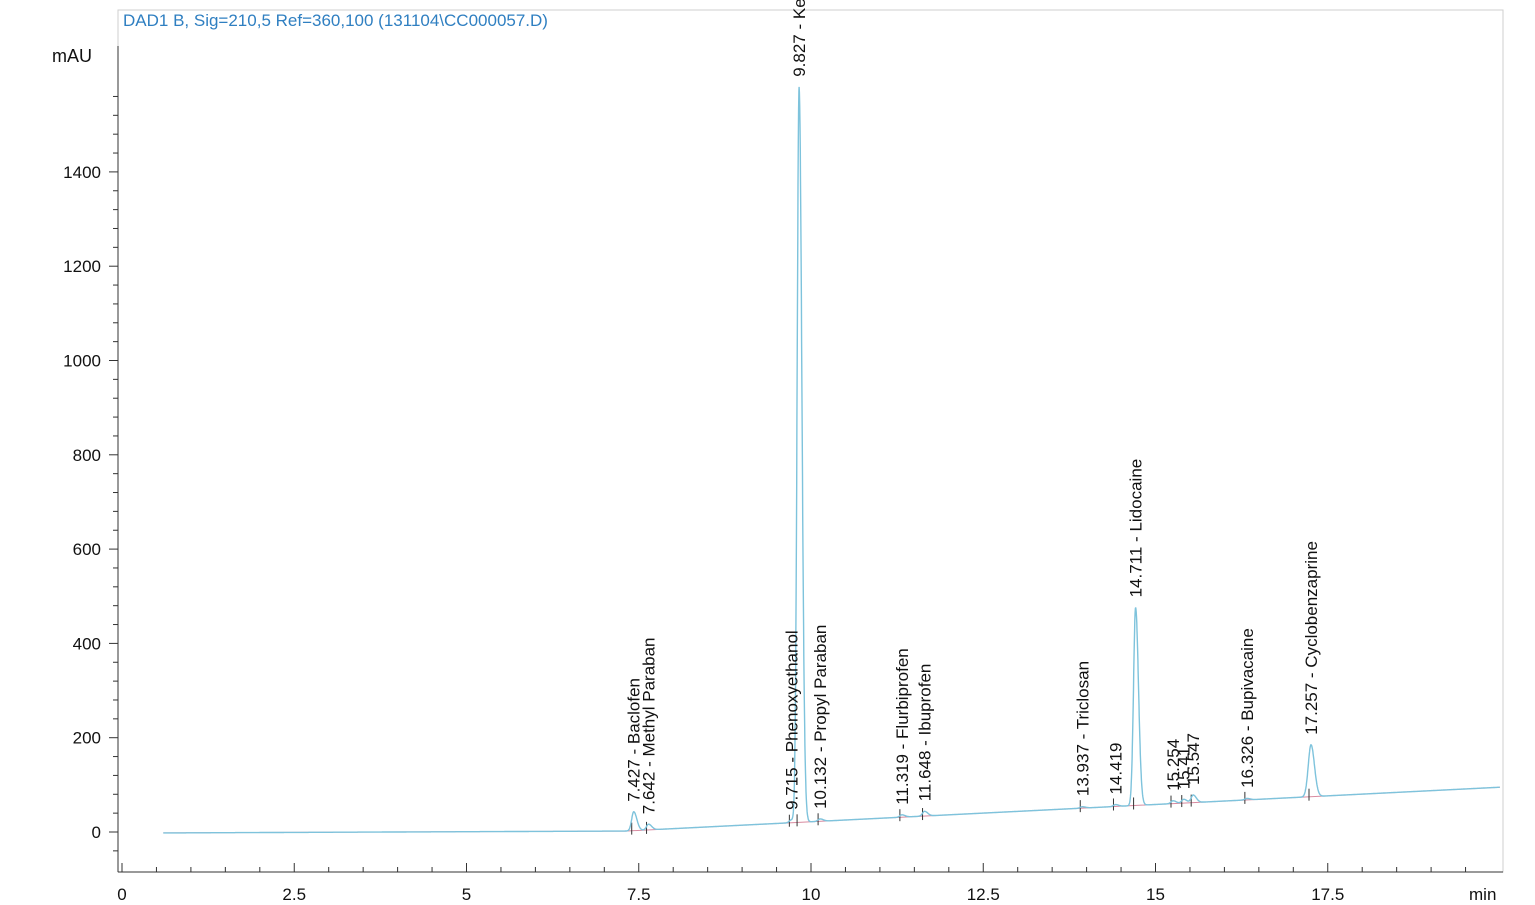 This screenshot has width=1535, height=905. Describe the element at coordinates (820, 717) in the screenshot. I see `peak-label: 10.132 - Propyl Paraban` at that location.